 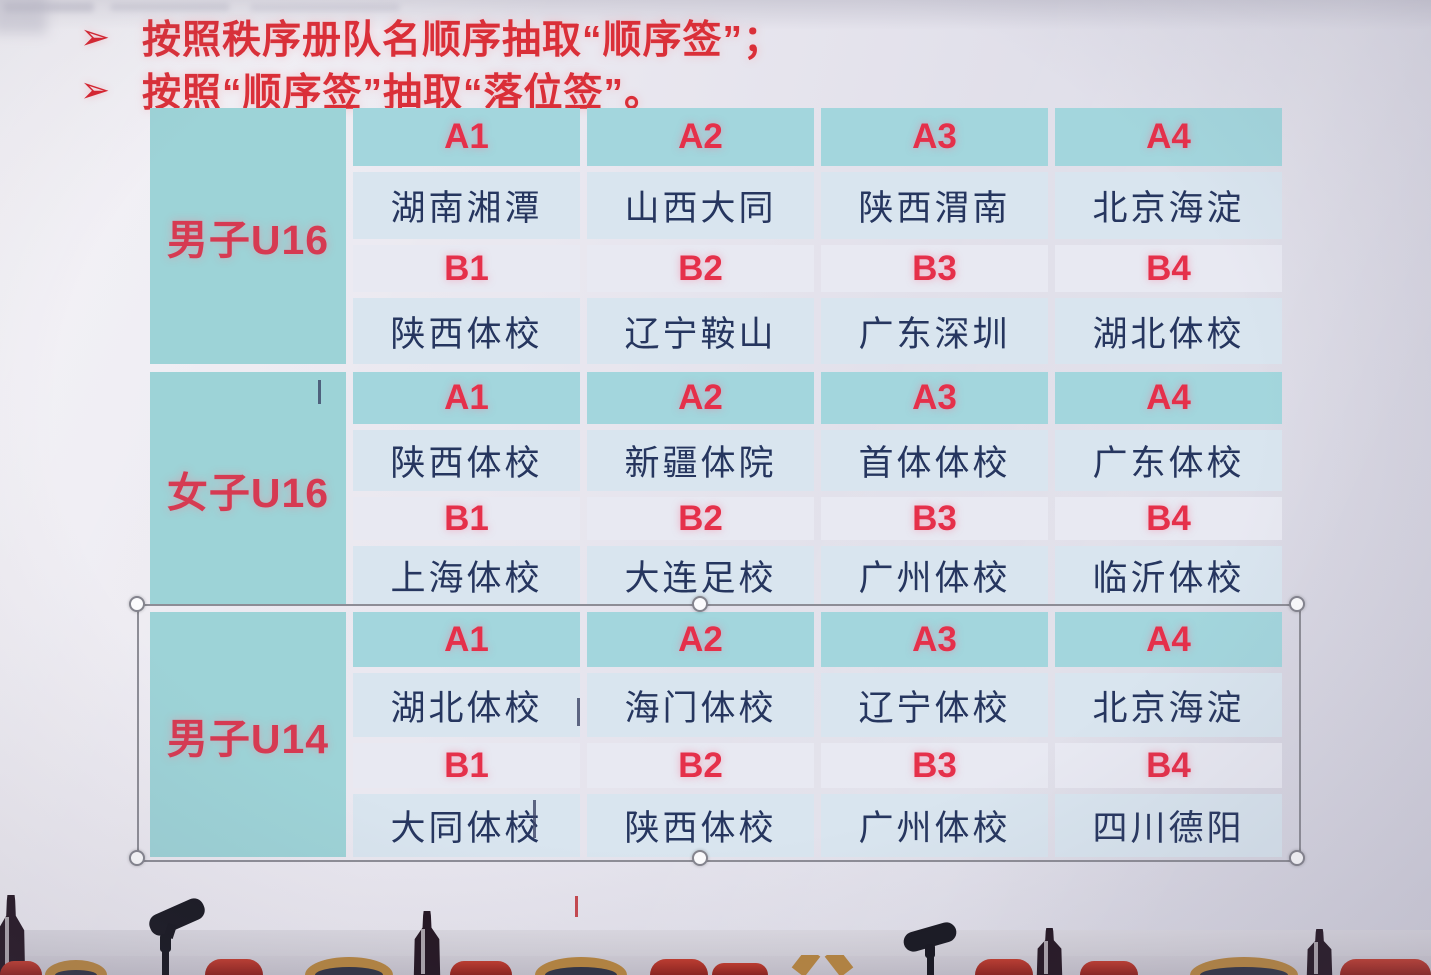 What do you see at coordinates (403, 93) in the screenshot?
I see `bullet-text: 按照“顺序签”抽取“落位签”。` at bounding box center [403, 93].